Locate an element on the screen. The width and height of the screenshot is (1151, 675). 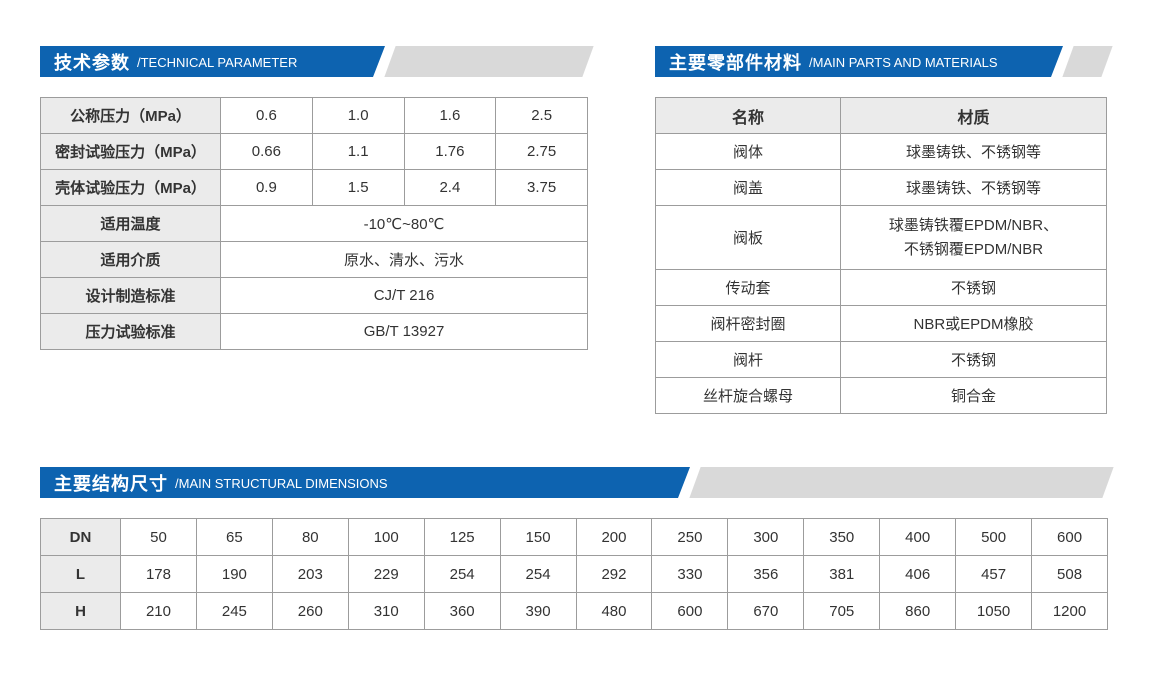
part-name: 阀杆 is located at coordinates (748, 359).